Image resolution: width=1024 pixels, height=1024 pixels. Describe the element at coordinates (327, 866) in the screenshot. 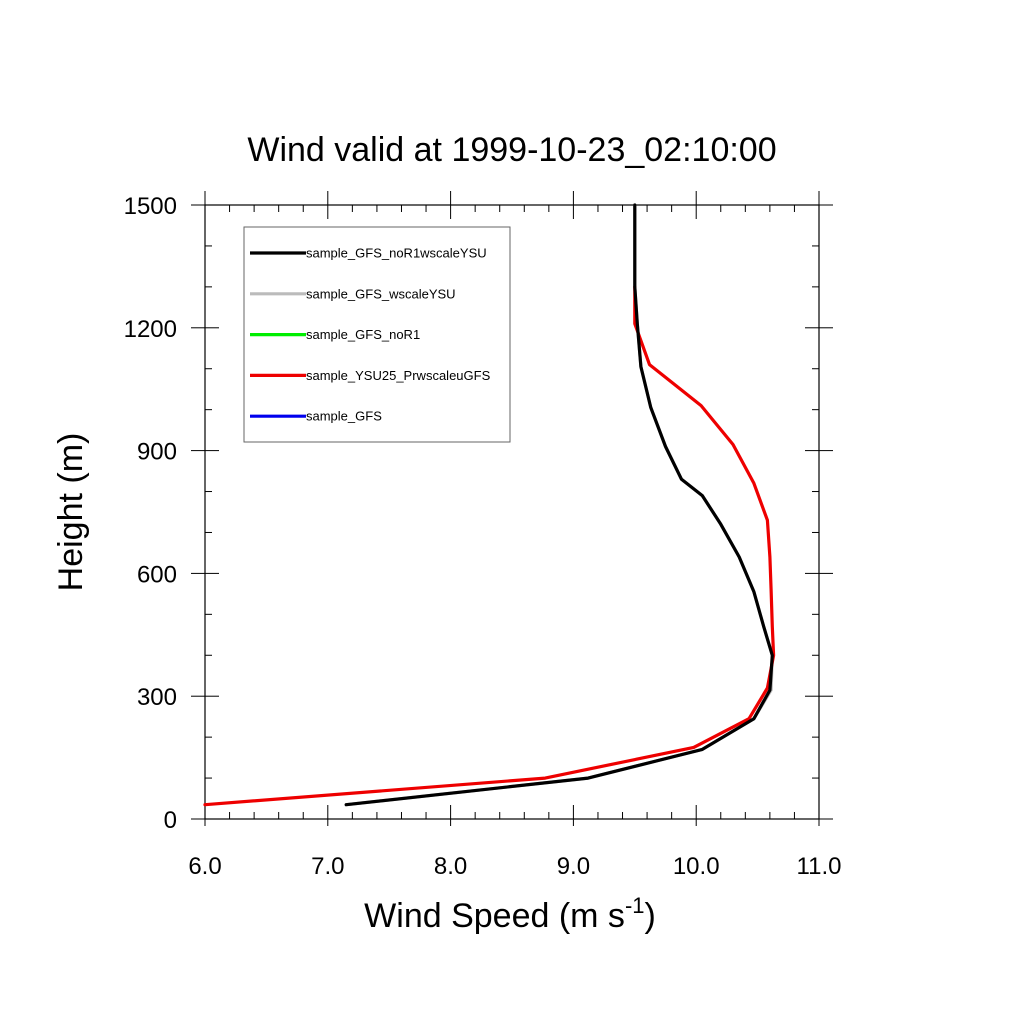

I see `x-tick-label: 7.0` at that location.